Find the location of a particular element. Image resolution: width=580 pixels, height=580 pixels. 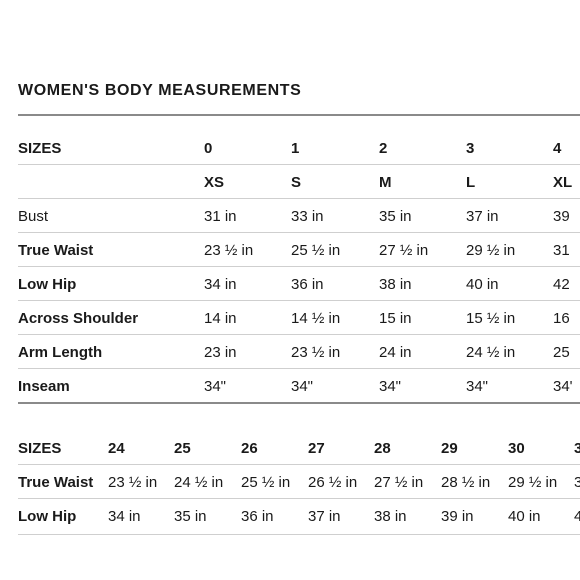

size-number: 26 is located at coordinates (249, 448).